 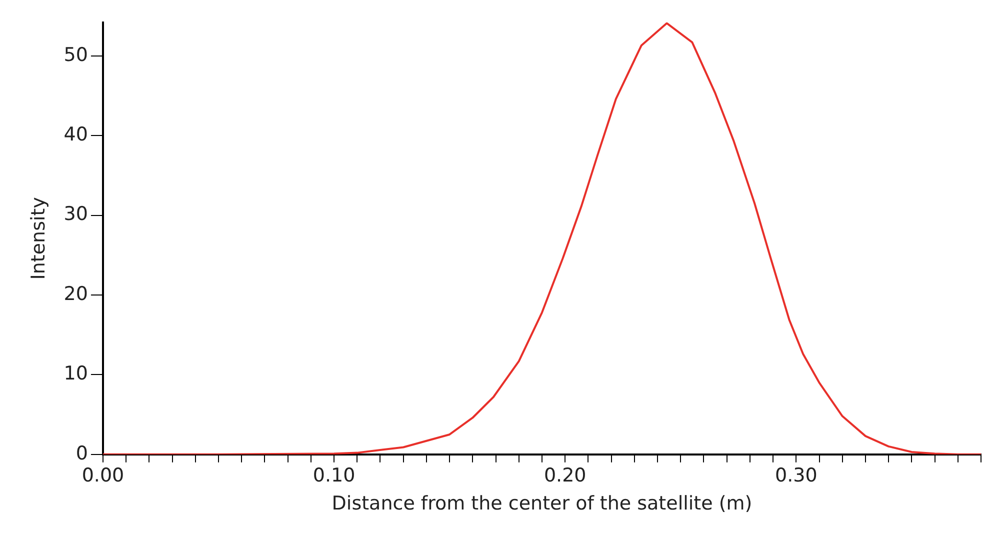 I want to click on x-tick-label: 0.30, so click(x=796, y=475).